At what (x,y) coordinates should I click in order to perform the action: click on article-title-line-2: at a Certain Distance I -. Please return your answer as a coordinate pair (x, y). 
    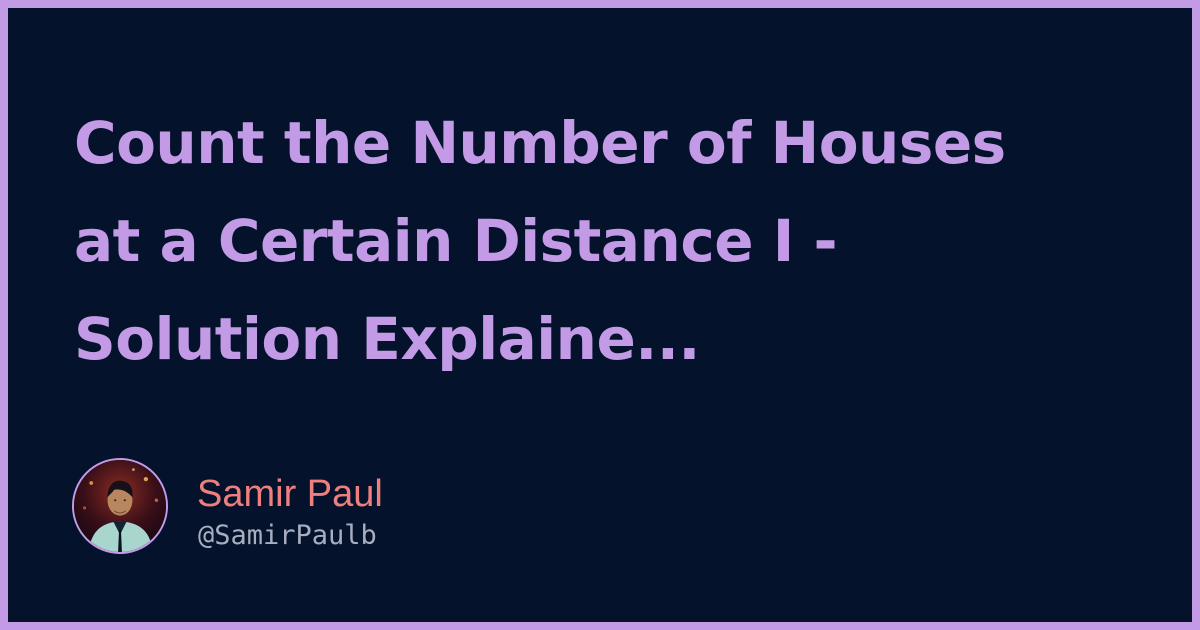
    Looking at the image, I should click on (456, 241).